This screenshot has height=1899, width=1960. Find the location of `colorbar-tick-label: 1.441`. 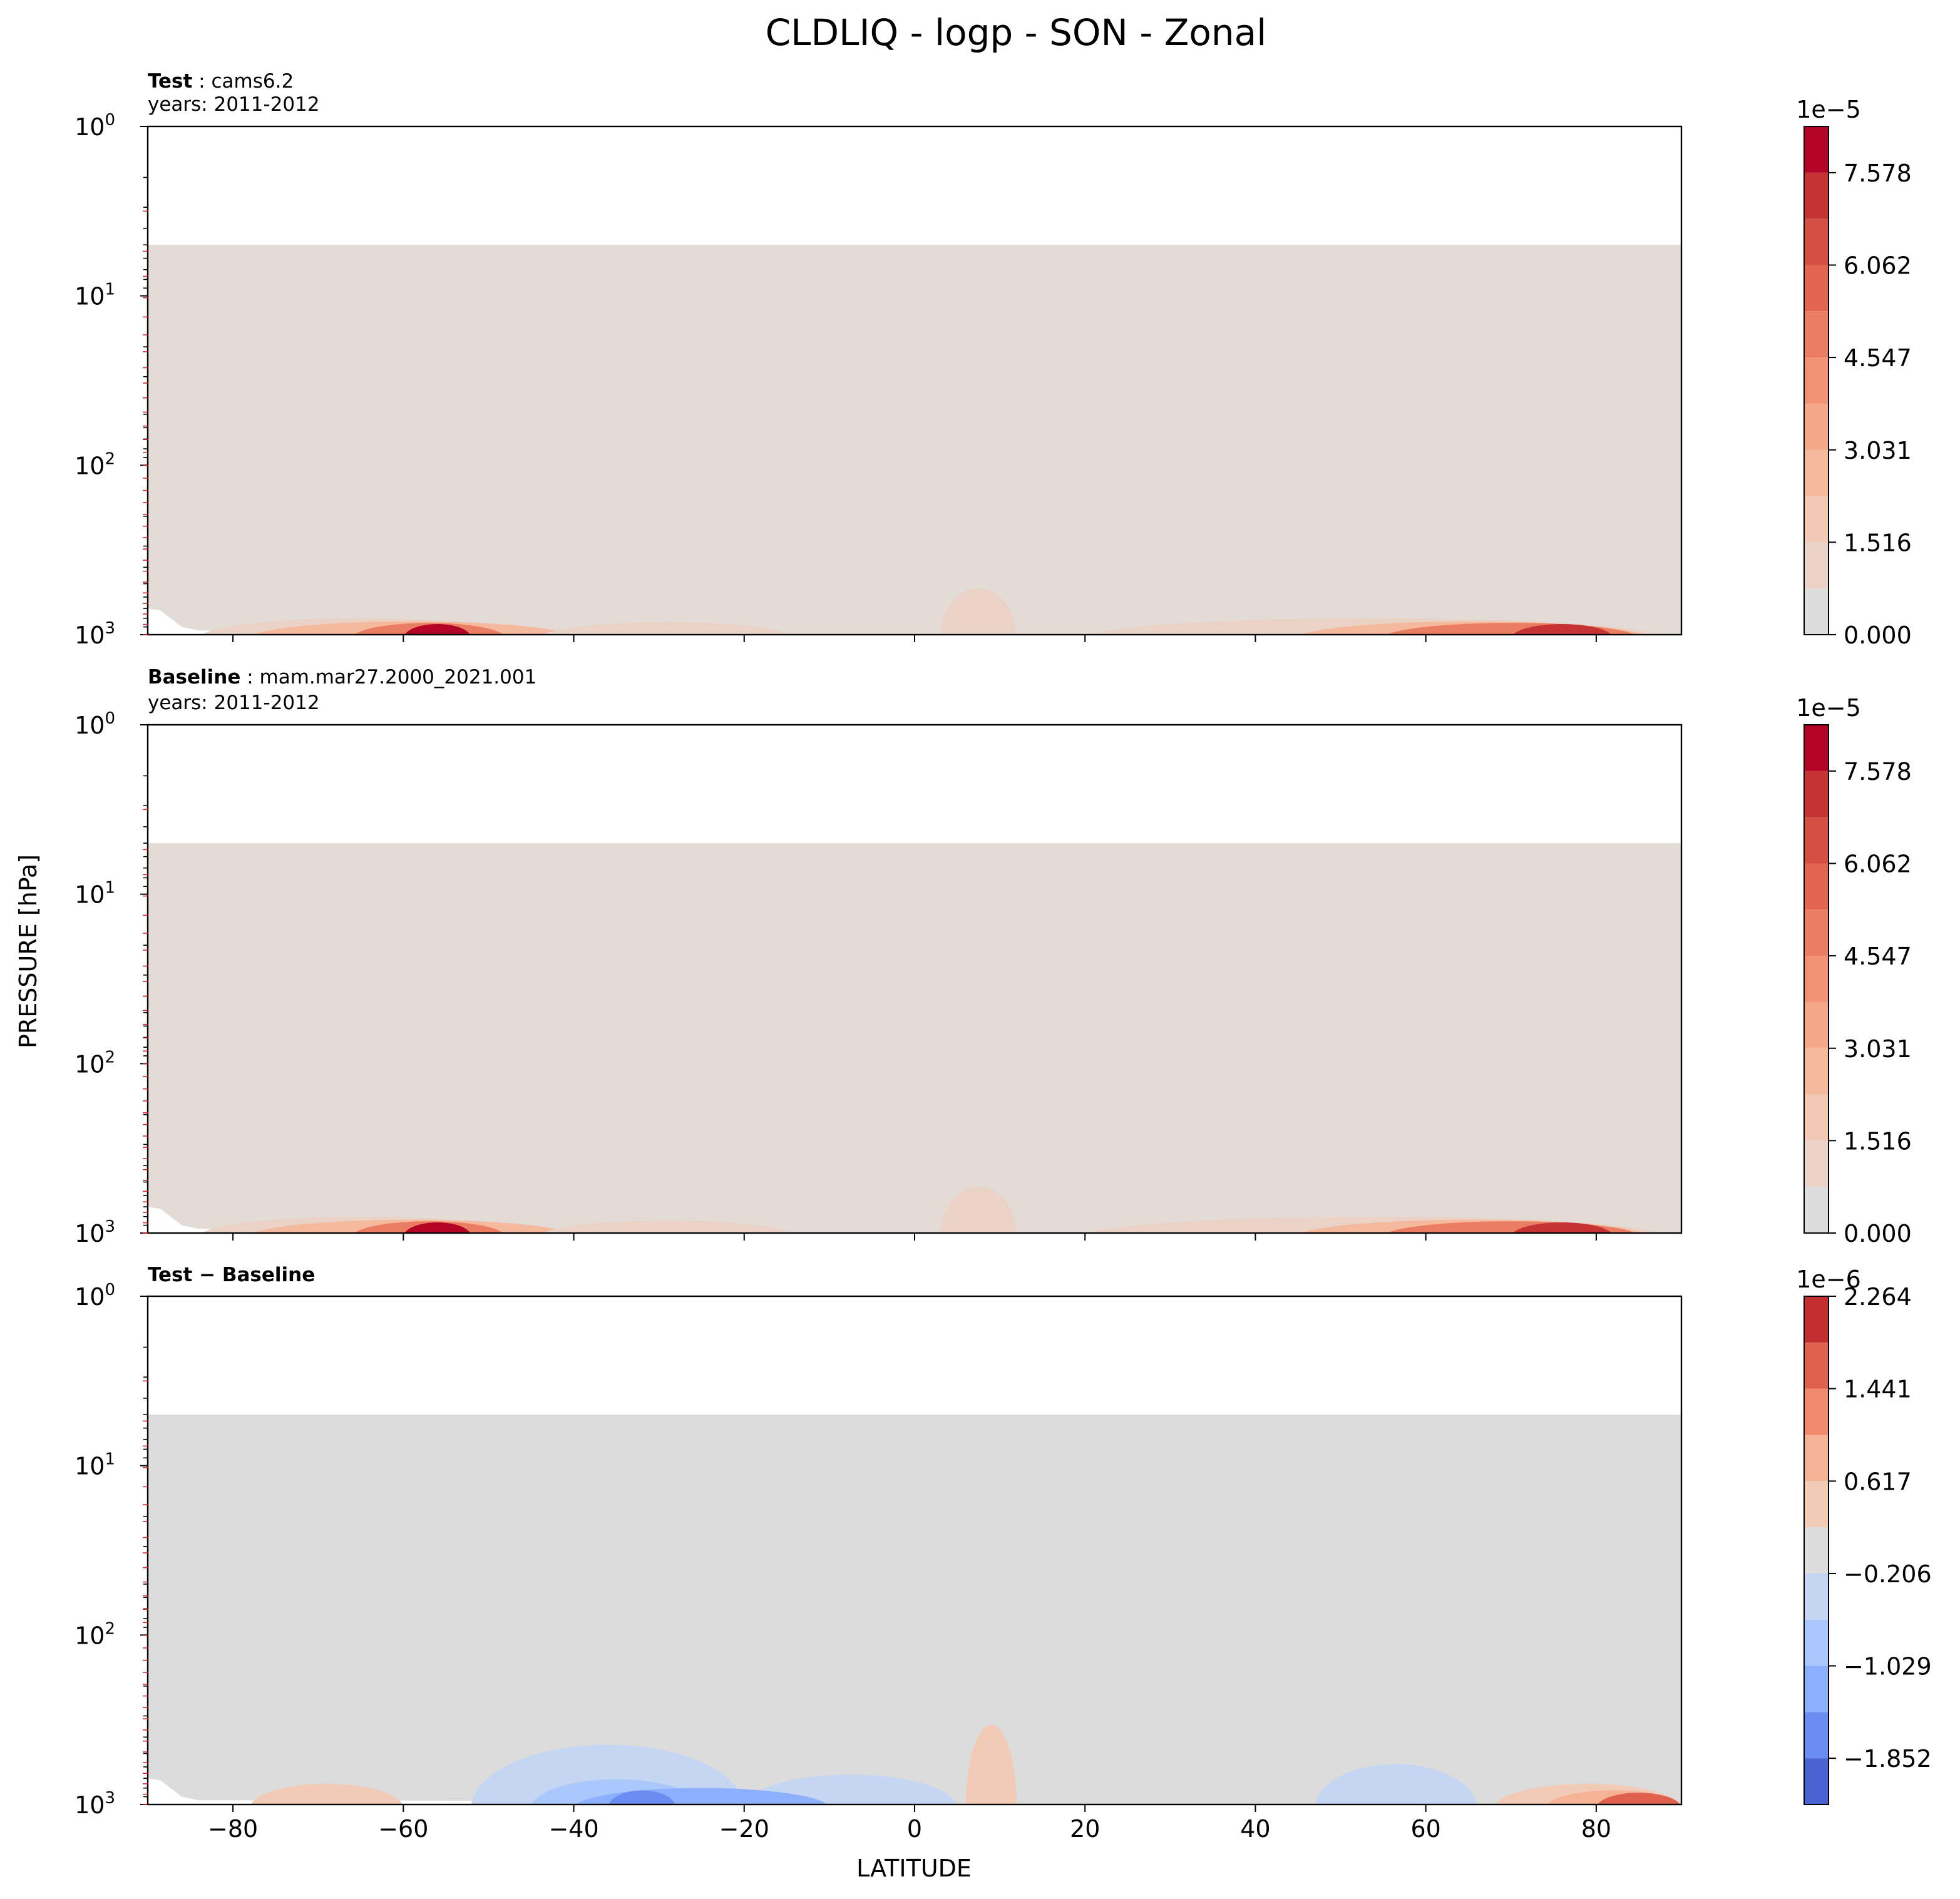

colorbar-tick-label: 1.441 is located at coordinates (1878, 1389).